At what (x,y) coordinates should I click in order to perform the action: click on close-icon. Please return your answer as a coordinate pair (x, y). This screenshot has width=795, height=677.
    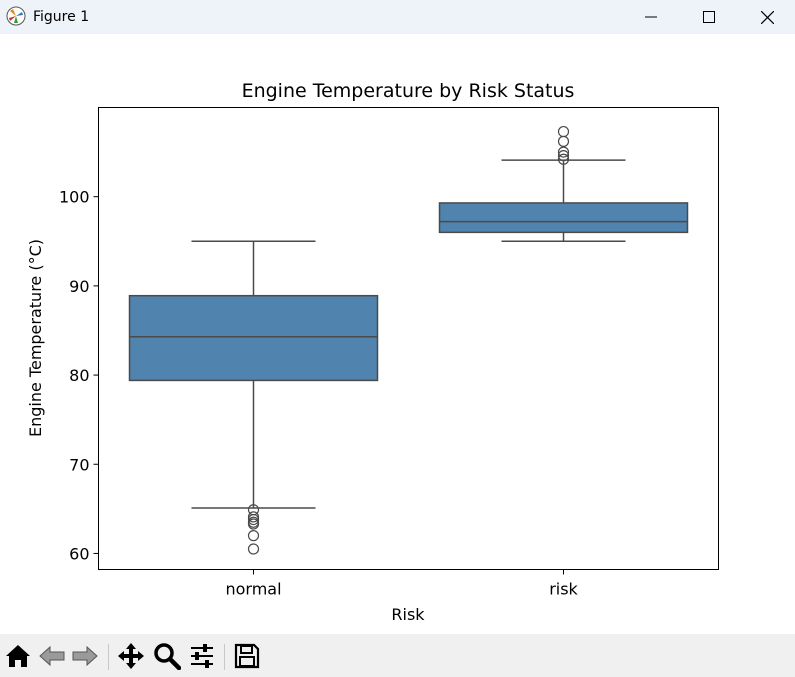
    Looking at the image, I should click on (767, 17).